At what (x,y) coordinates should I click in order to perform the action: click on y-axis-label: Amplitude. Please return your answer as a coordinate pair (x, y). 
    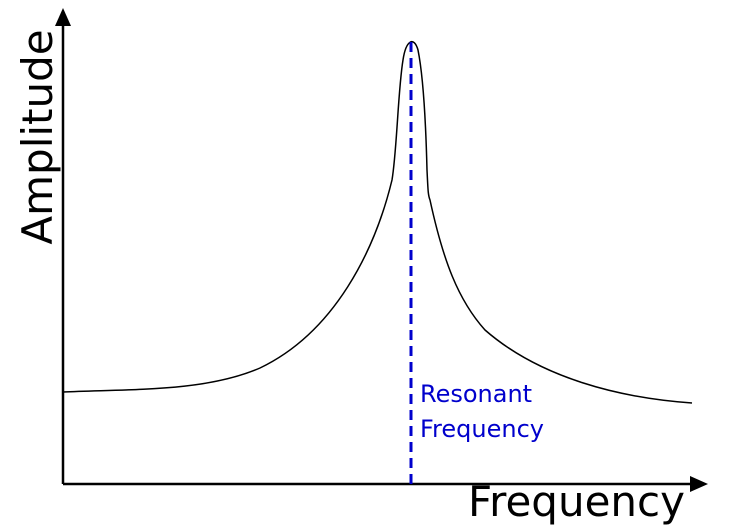
    Looking at the image, I should click on (37, 136).